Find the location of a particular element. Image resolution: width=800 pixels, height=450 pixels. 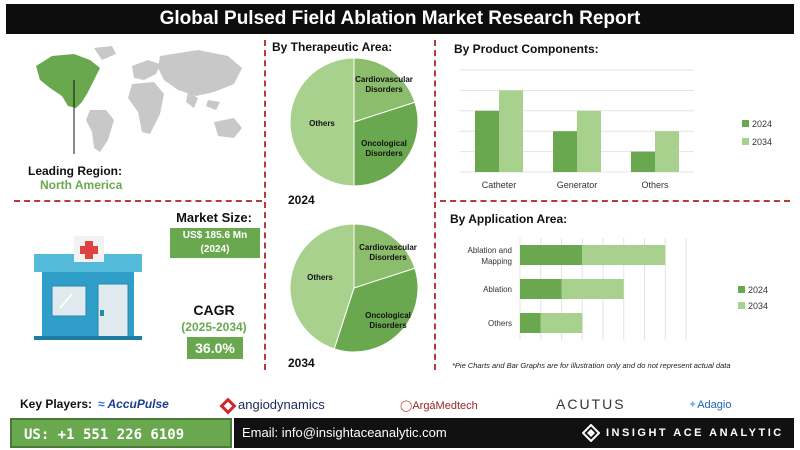

pie-2024-label-2: Others is located at coordinates (322, 123).